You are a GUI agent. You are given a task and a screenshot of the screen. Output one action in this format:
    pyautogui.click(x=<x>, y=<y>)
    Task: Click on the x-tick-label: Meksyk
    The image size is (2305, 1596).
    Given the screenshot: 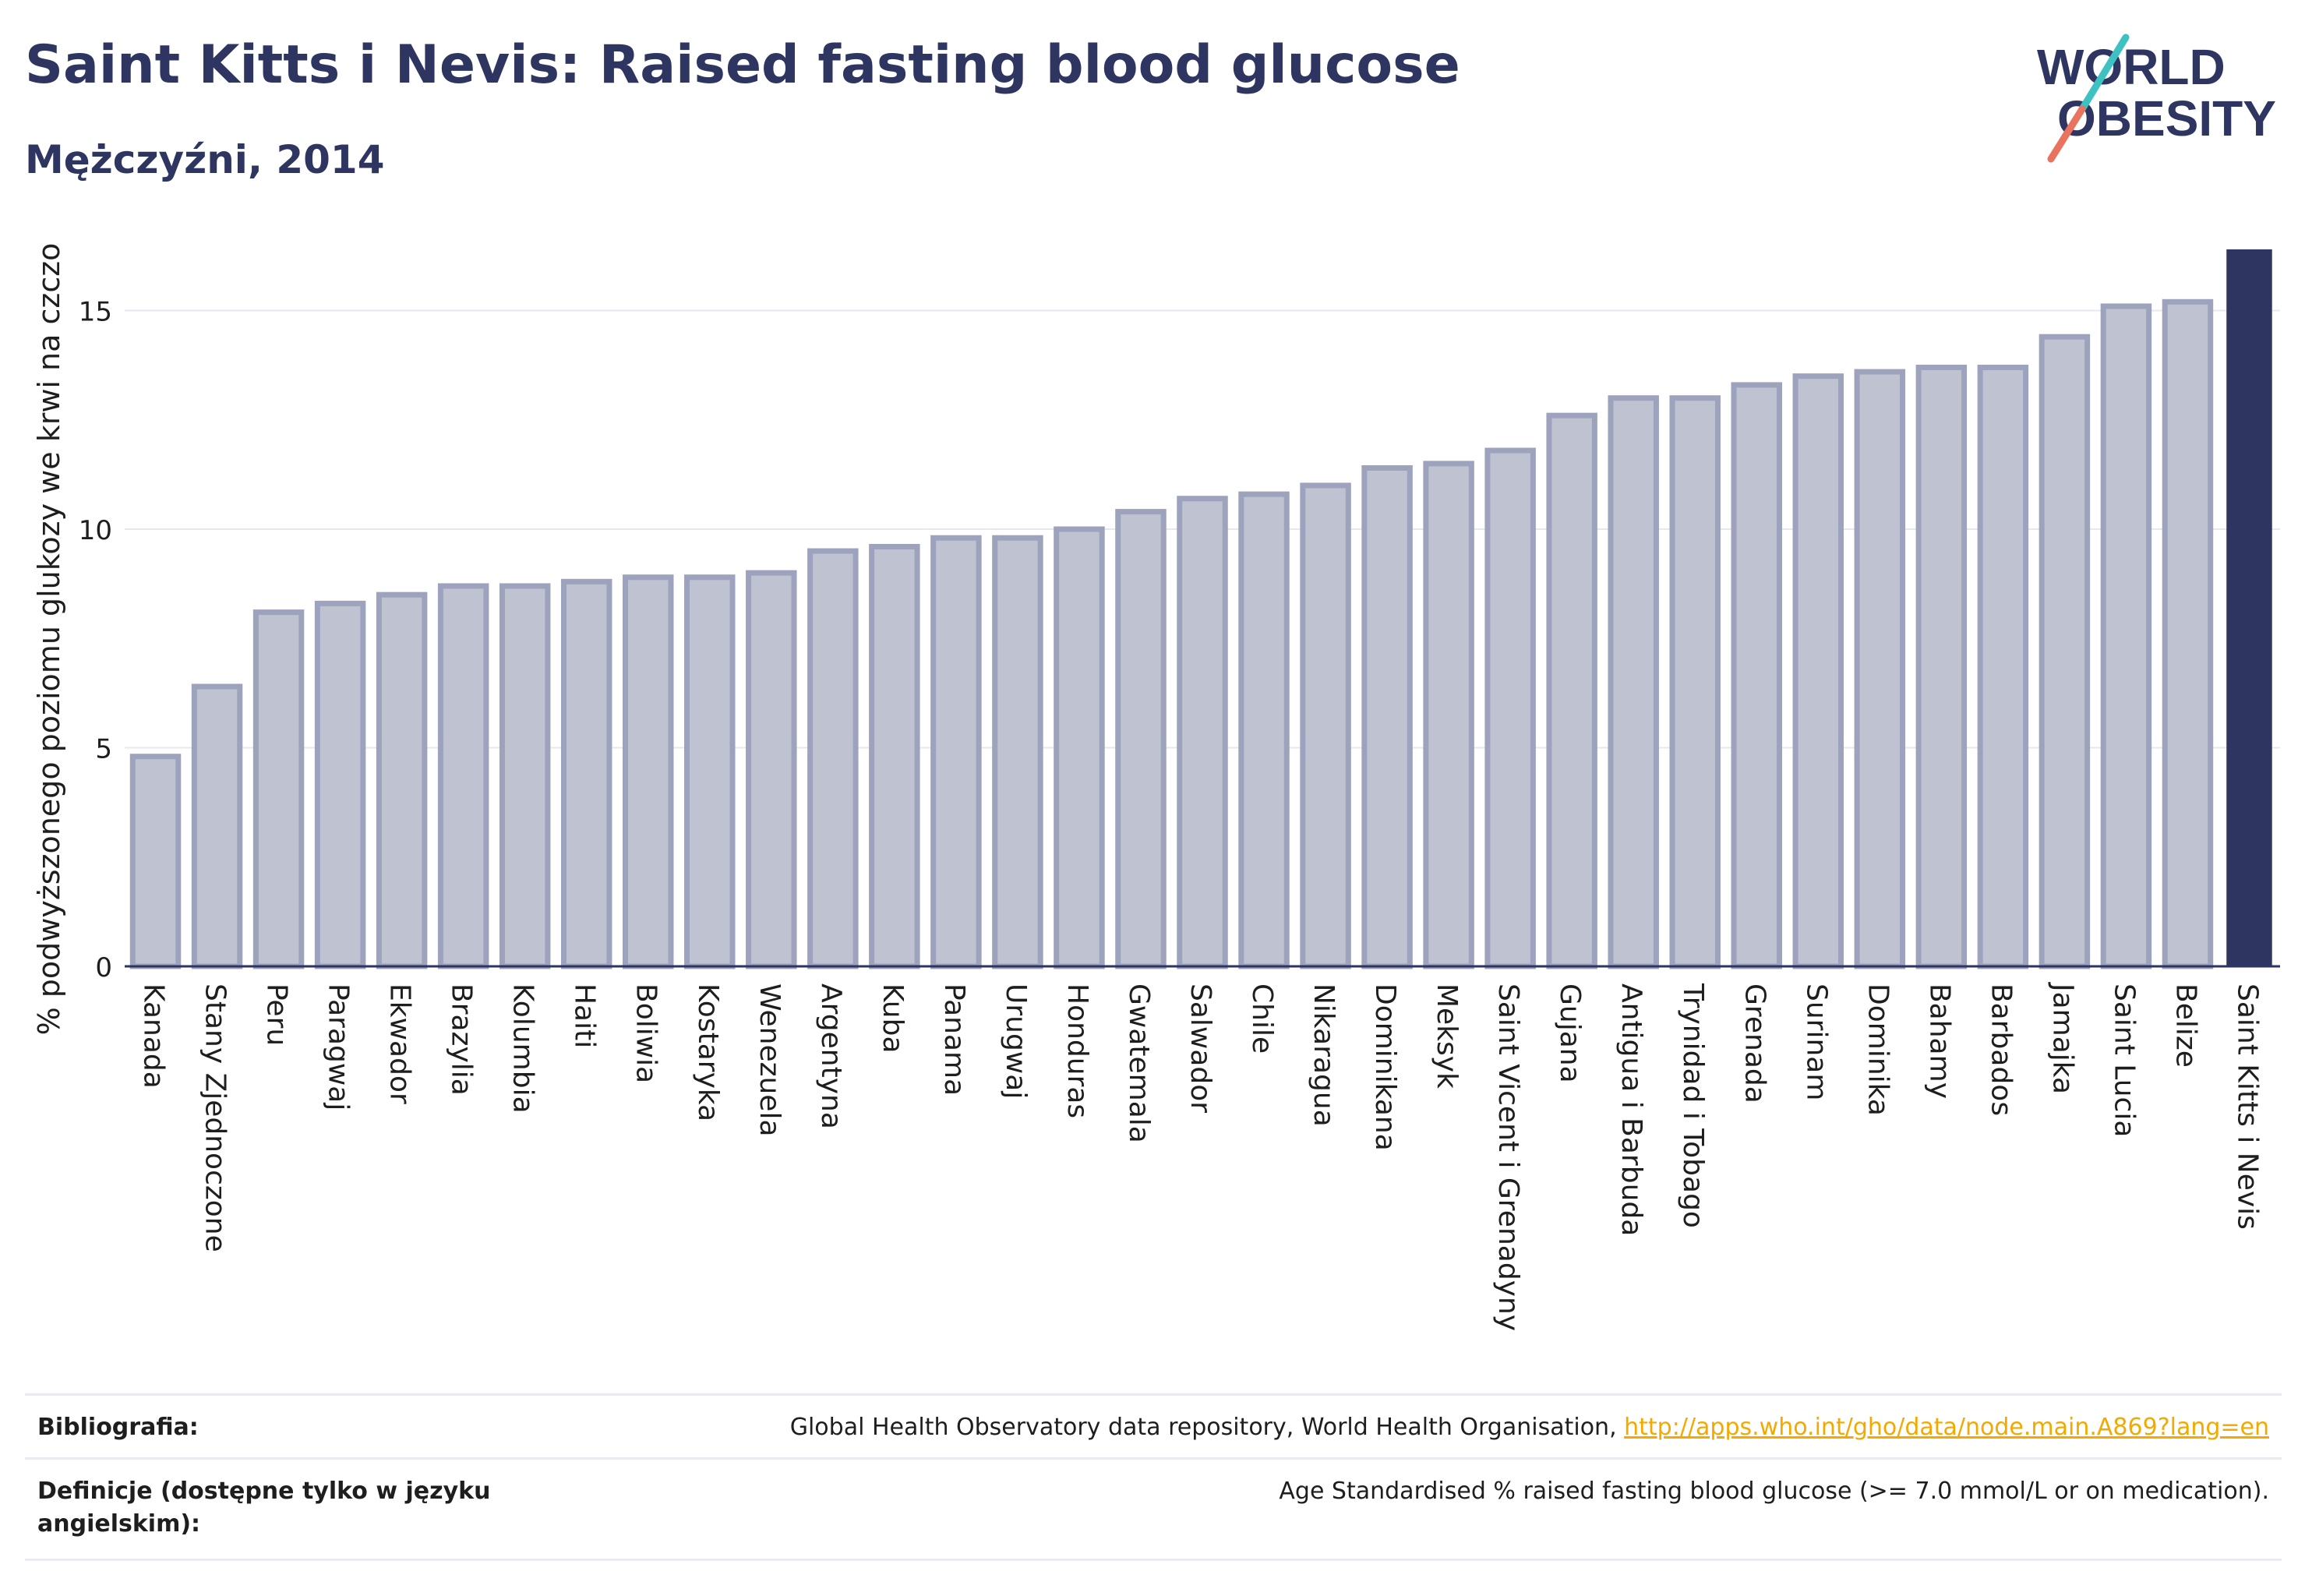 What is the action you would take?
    pyautogui.click(x=1447, y=1036)
    